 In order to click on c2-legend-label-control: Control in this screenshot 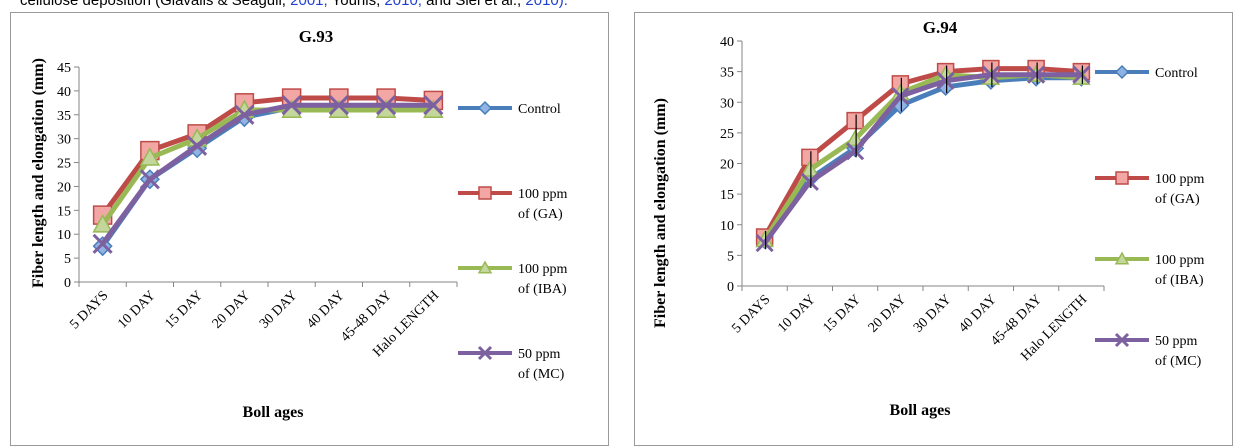, I will do `click(1176, 73)`.